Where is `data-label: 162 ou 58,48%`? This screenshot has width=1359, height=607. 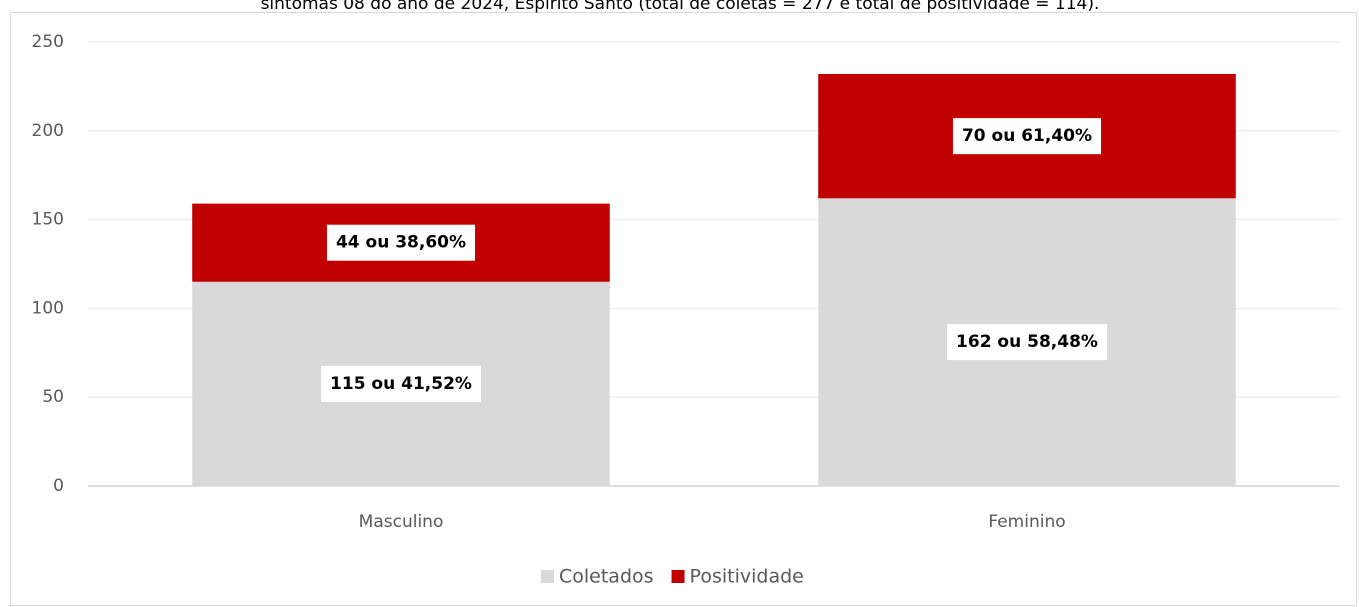 data-label: 162 ou 58,48% is located at coordinates (1027, 342).